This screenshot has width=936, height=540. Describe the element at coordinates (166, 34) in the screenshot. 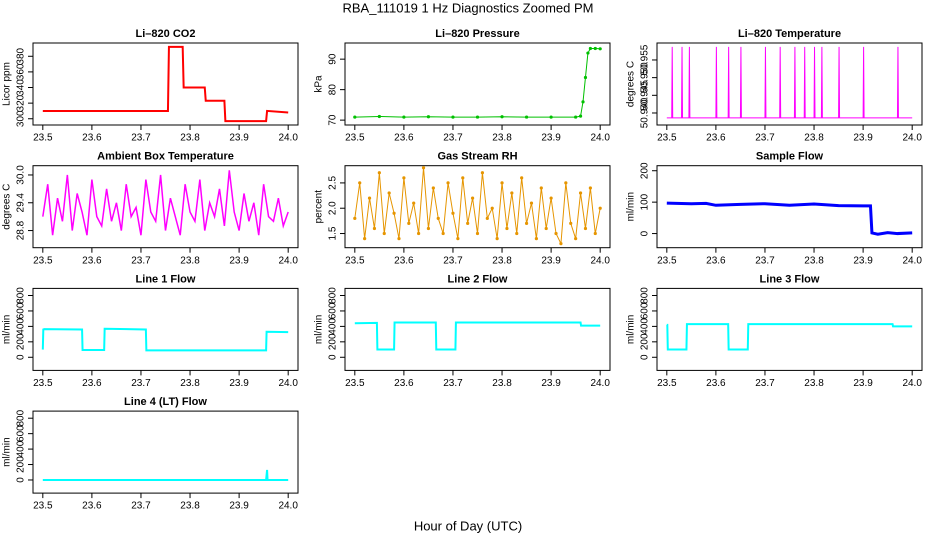

I see `panel-title: Li–820 CO2` at that location.